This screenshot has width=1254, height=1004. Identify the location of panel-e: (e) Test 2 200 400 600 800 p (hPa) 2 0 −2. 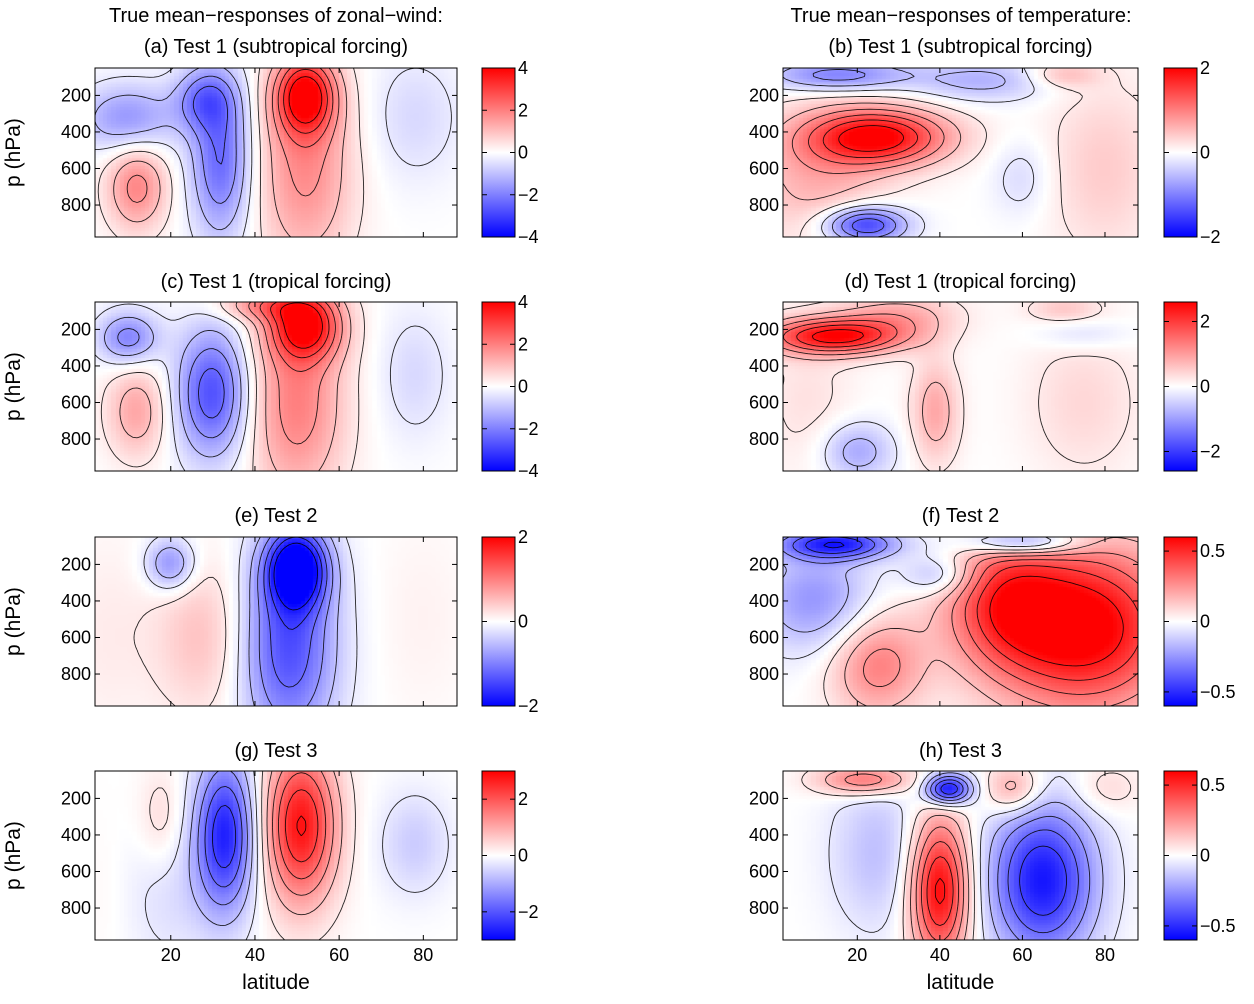
(270, 610).